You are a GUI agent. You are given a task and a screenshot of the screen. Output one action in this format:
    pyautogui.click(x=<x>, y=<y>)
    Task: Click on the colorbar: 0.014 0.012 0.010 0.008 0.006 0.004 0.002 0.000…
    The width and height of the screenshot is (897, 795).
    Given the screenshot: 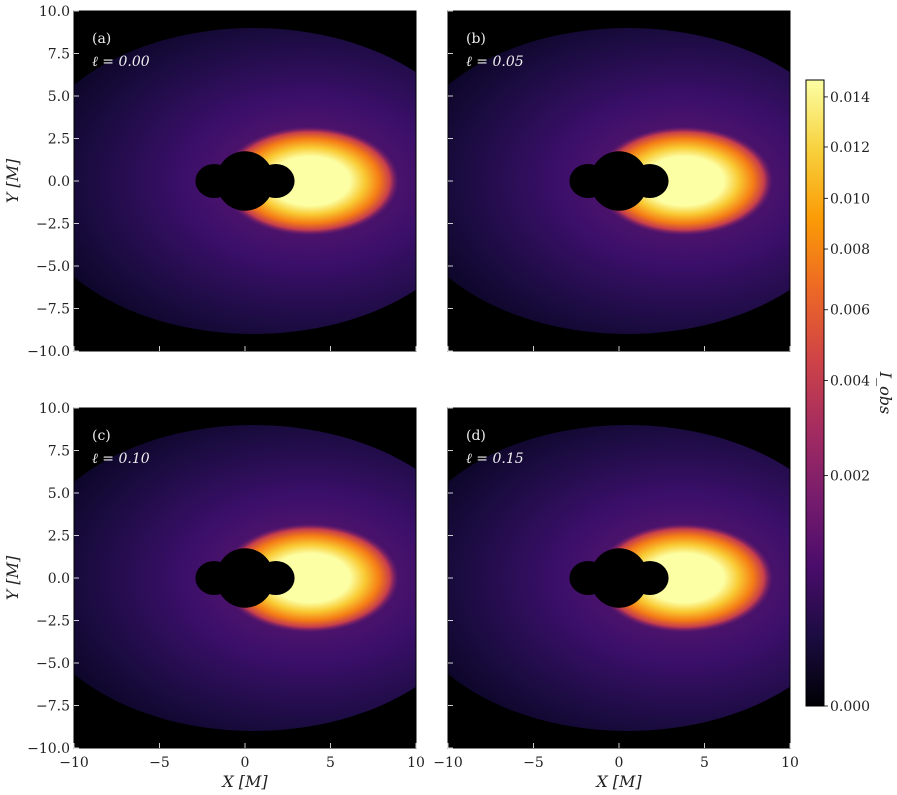 What is the action you would take?
    pyautogui.click(x=850, y=397)
    